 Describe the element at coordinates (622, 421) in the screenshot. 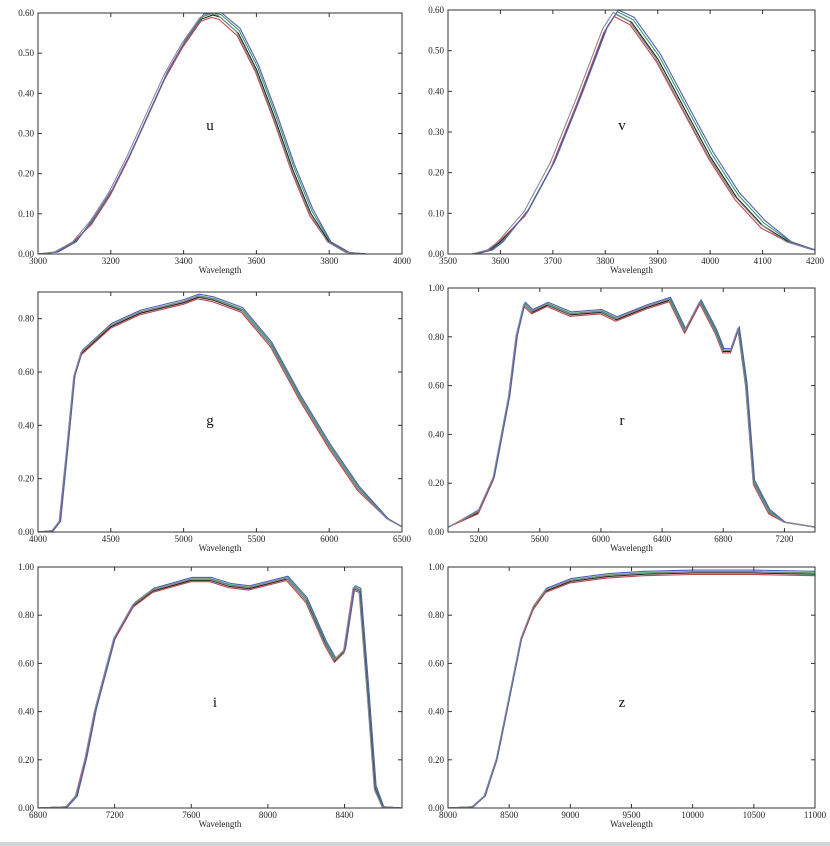

I see `band-label-r: r` at that location.